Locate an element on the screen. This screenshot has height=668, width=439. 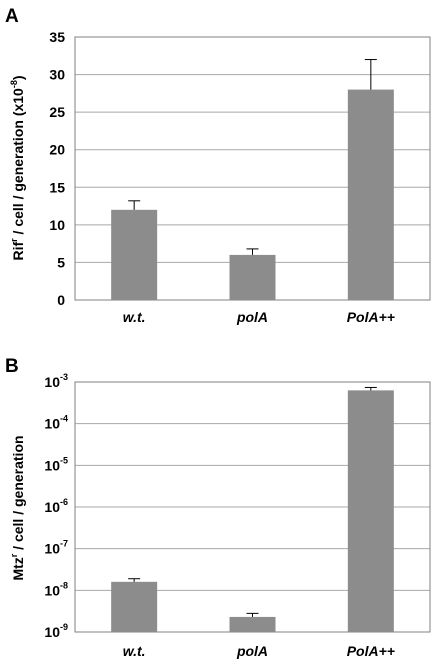
panel-b-y-ticks: 10⁻⁹ 10⁻⁸ 10⁻⁷ 10⁻⁶ 10⁻⁵ 10⁻⁴ 10⁻³ is located at coordinates (56, 506).